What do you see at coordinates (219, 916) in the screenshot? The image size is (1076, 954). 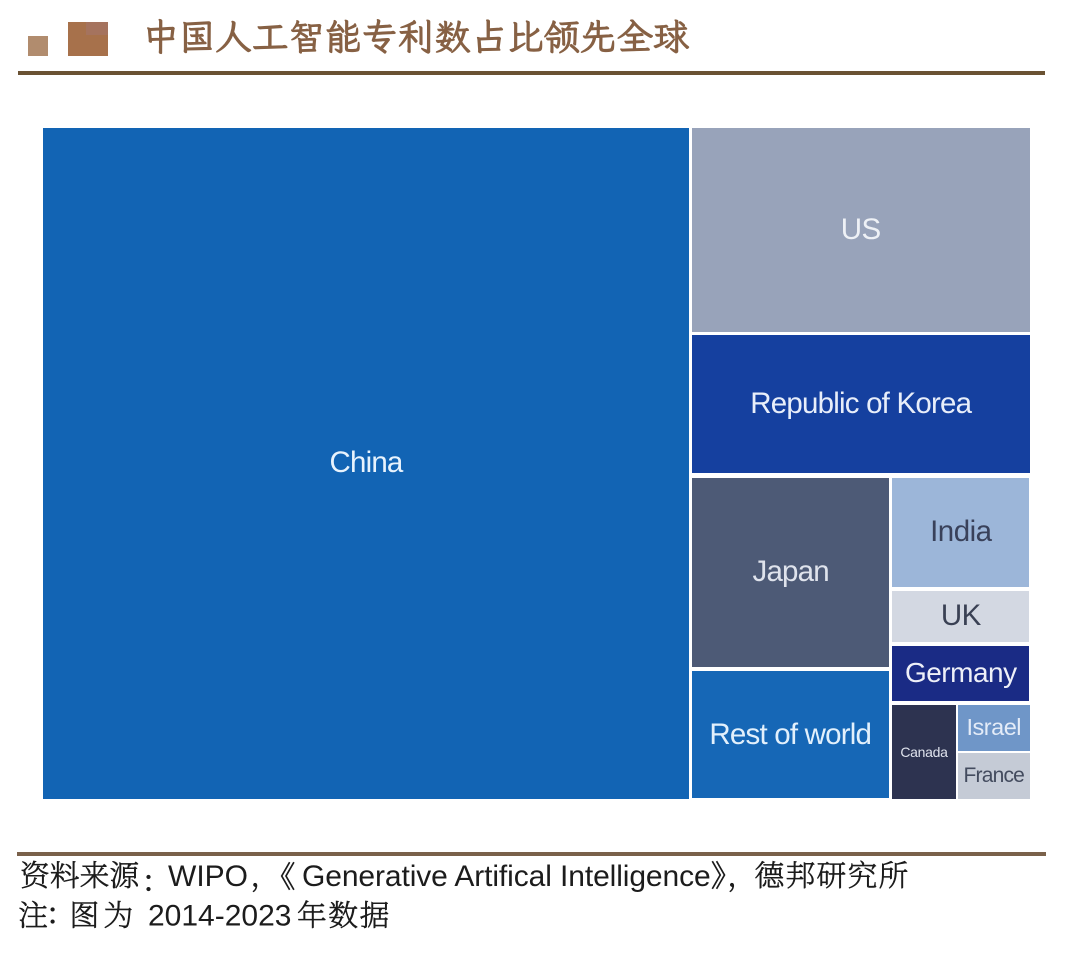 I see `svg-text: 2014-2023` at bounding box center [219, 916].